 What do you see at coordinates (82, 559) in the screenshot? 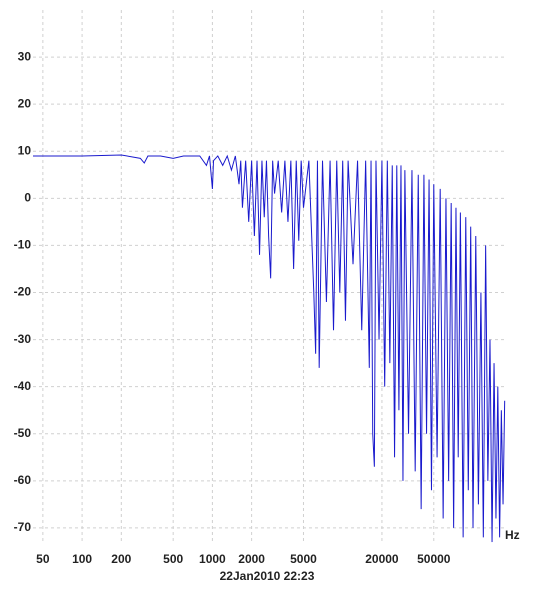
I see `x-tick-label: 100` at bounding box center [82, 559].